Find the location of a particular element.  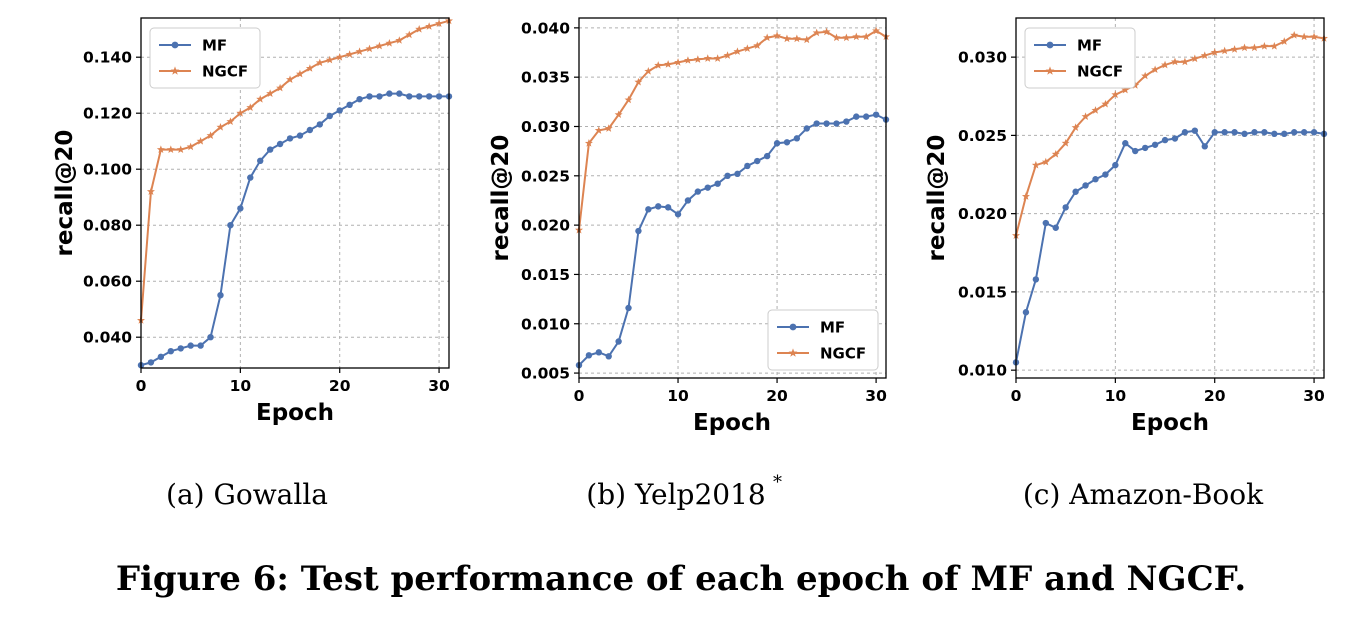

y-axis-title: recall@20 is located at coordinates (937, 198).